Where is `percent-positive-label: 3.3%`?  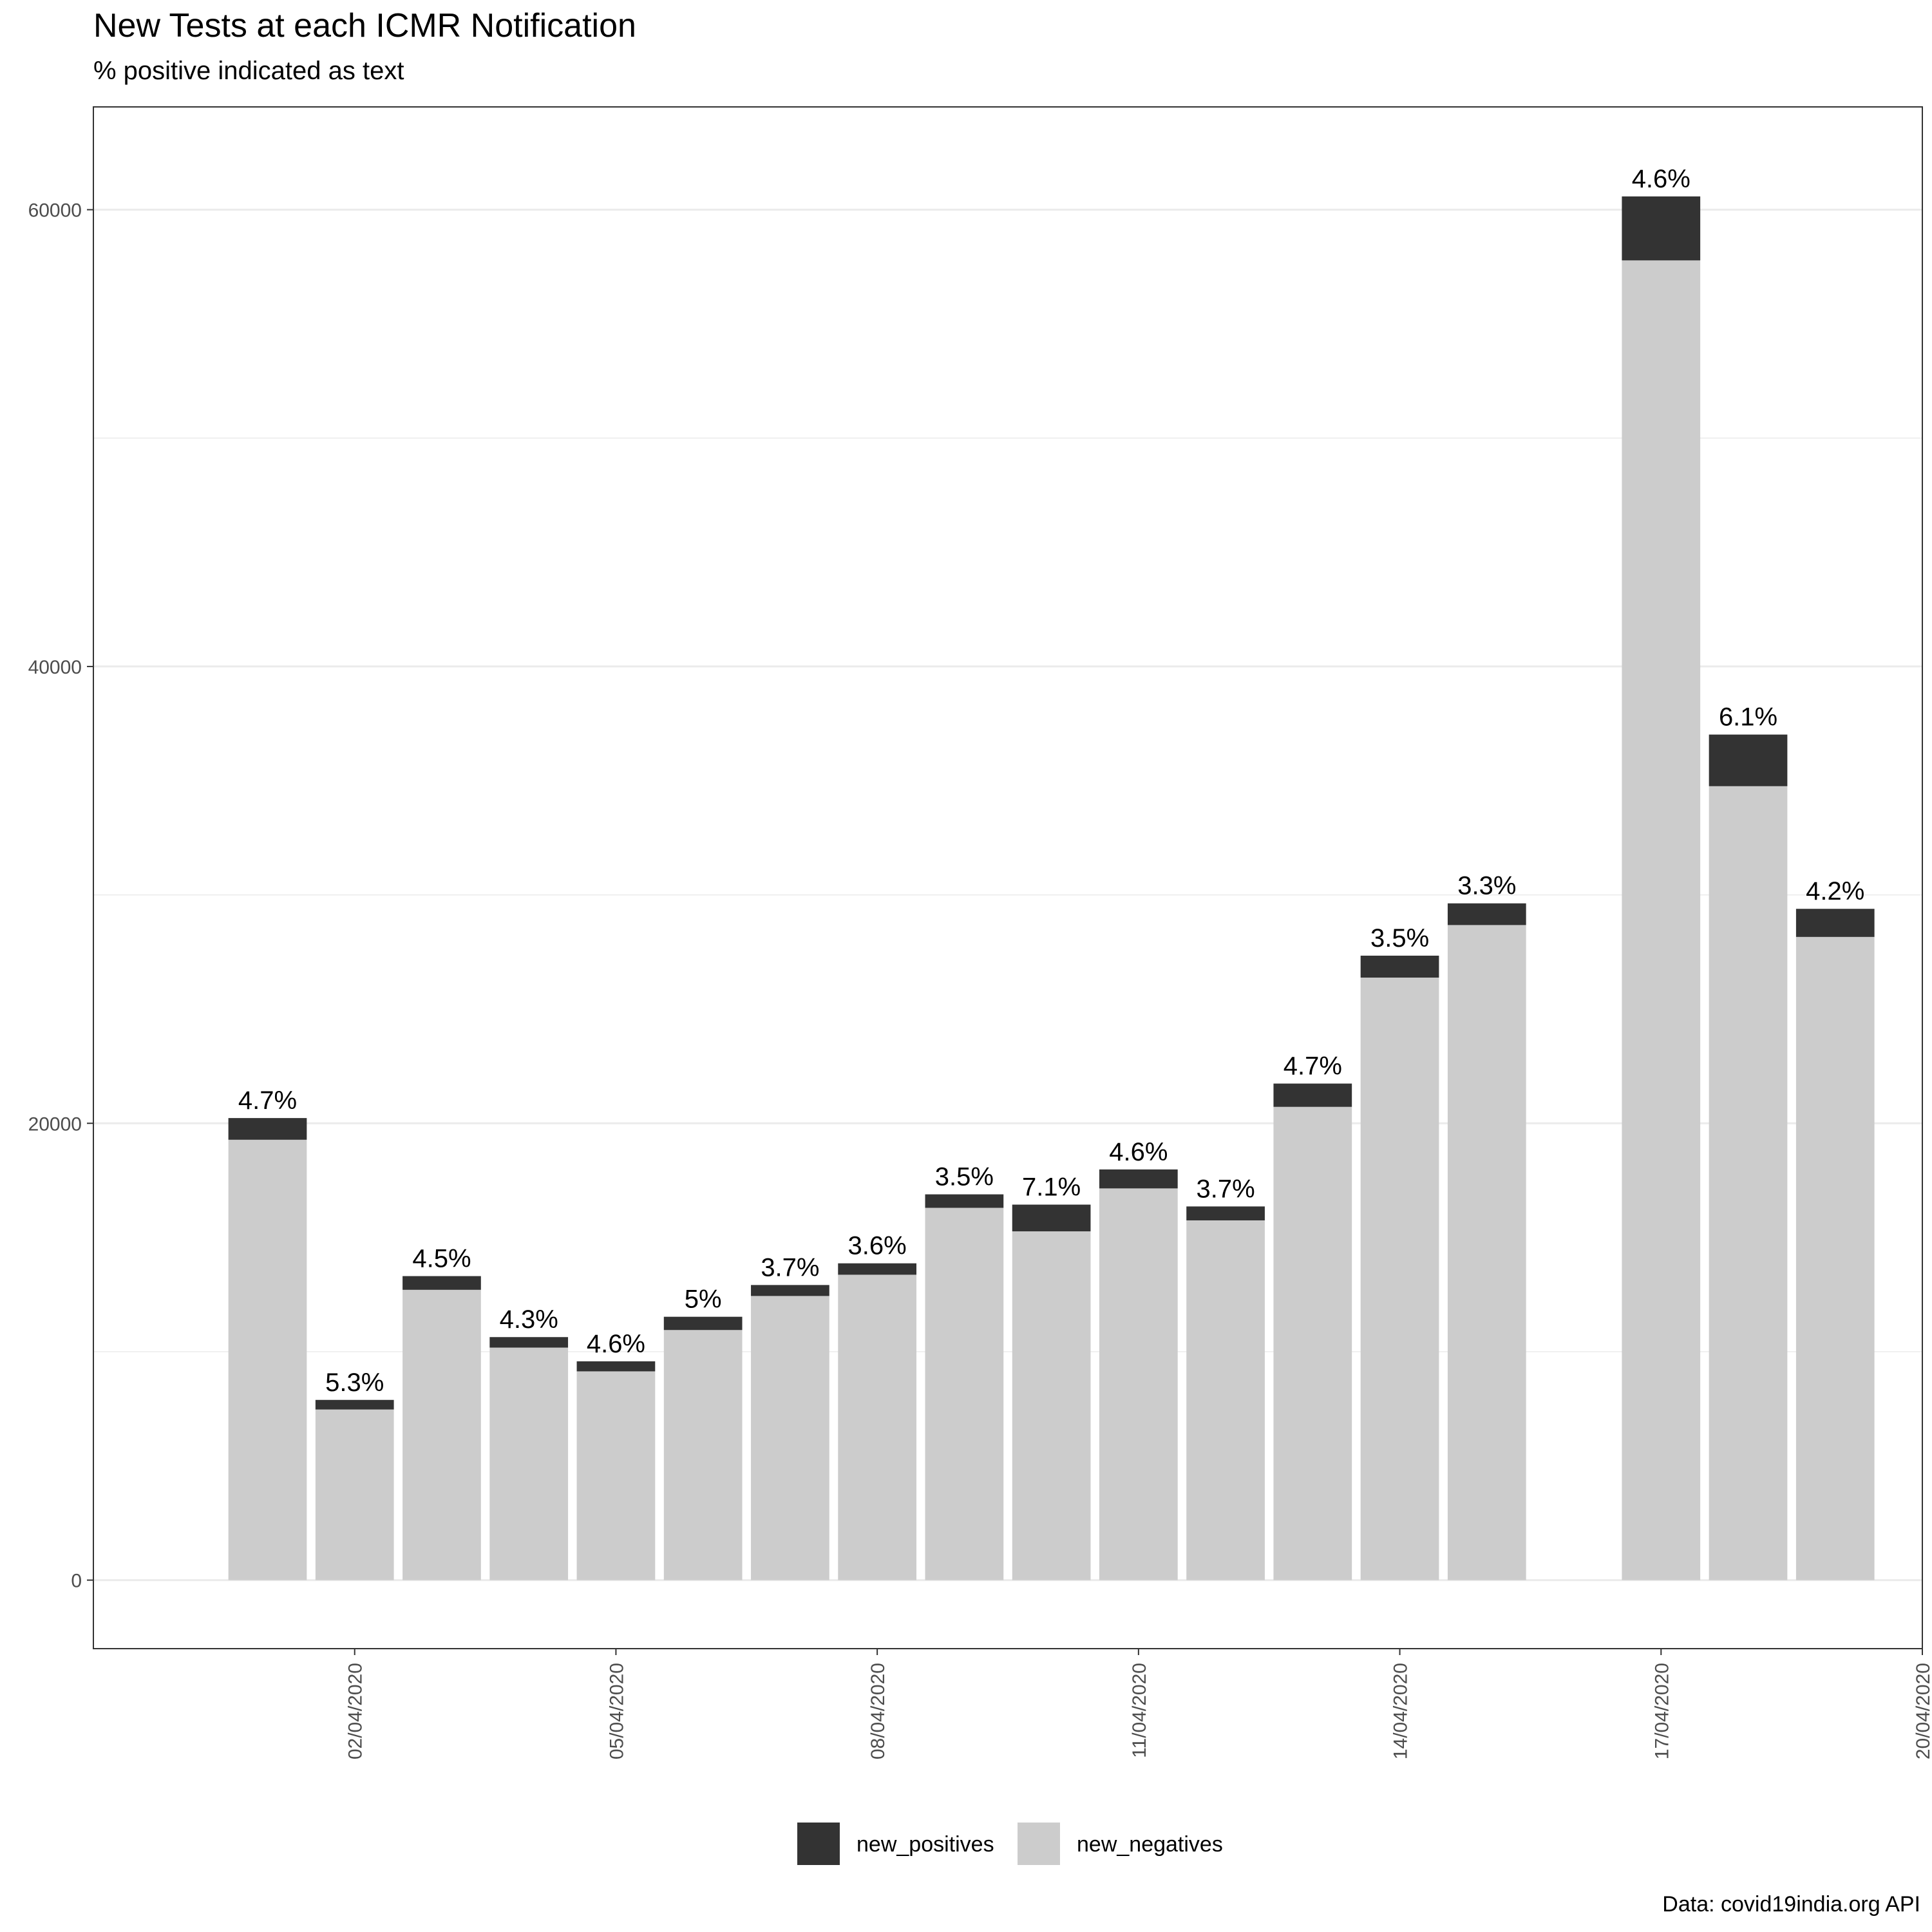
percent-positive-label: 3.3% is located at coordinates (1486, 886).